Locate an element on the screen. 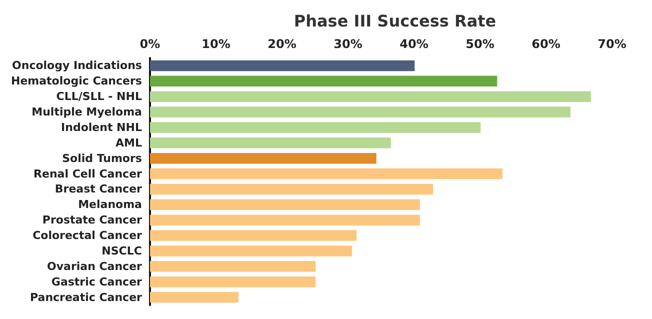  y-tick-label: Multiple Myeloma is located at coordinates (87, 112).